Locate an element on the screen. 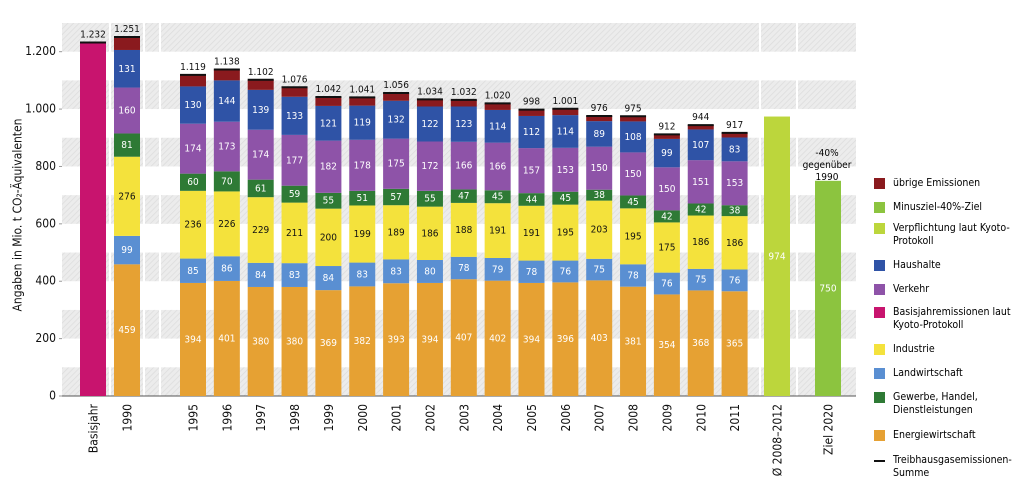 The height and width of the screenshot is (485, 1024). data-label: 70 is located at coordinates (227, 181).